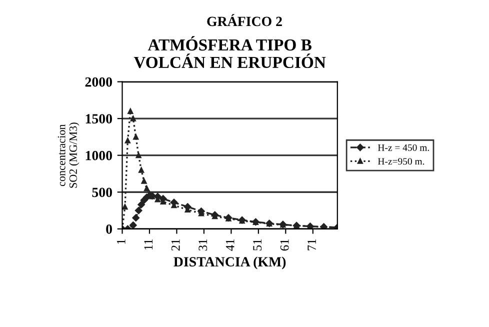 The height and width of the screenshot is (327, 489). What do you see at coordinates (98, 82) in the screenshot?
I see `y-tick-label: 2000` at bounding box center [98, 82].